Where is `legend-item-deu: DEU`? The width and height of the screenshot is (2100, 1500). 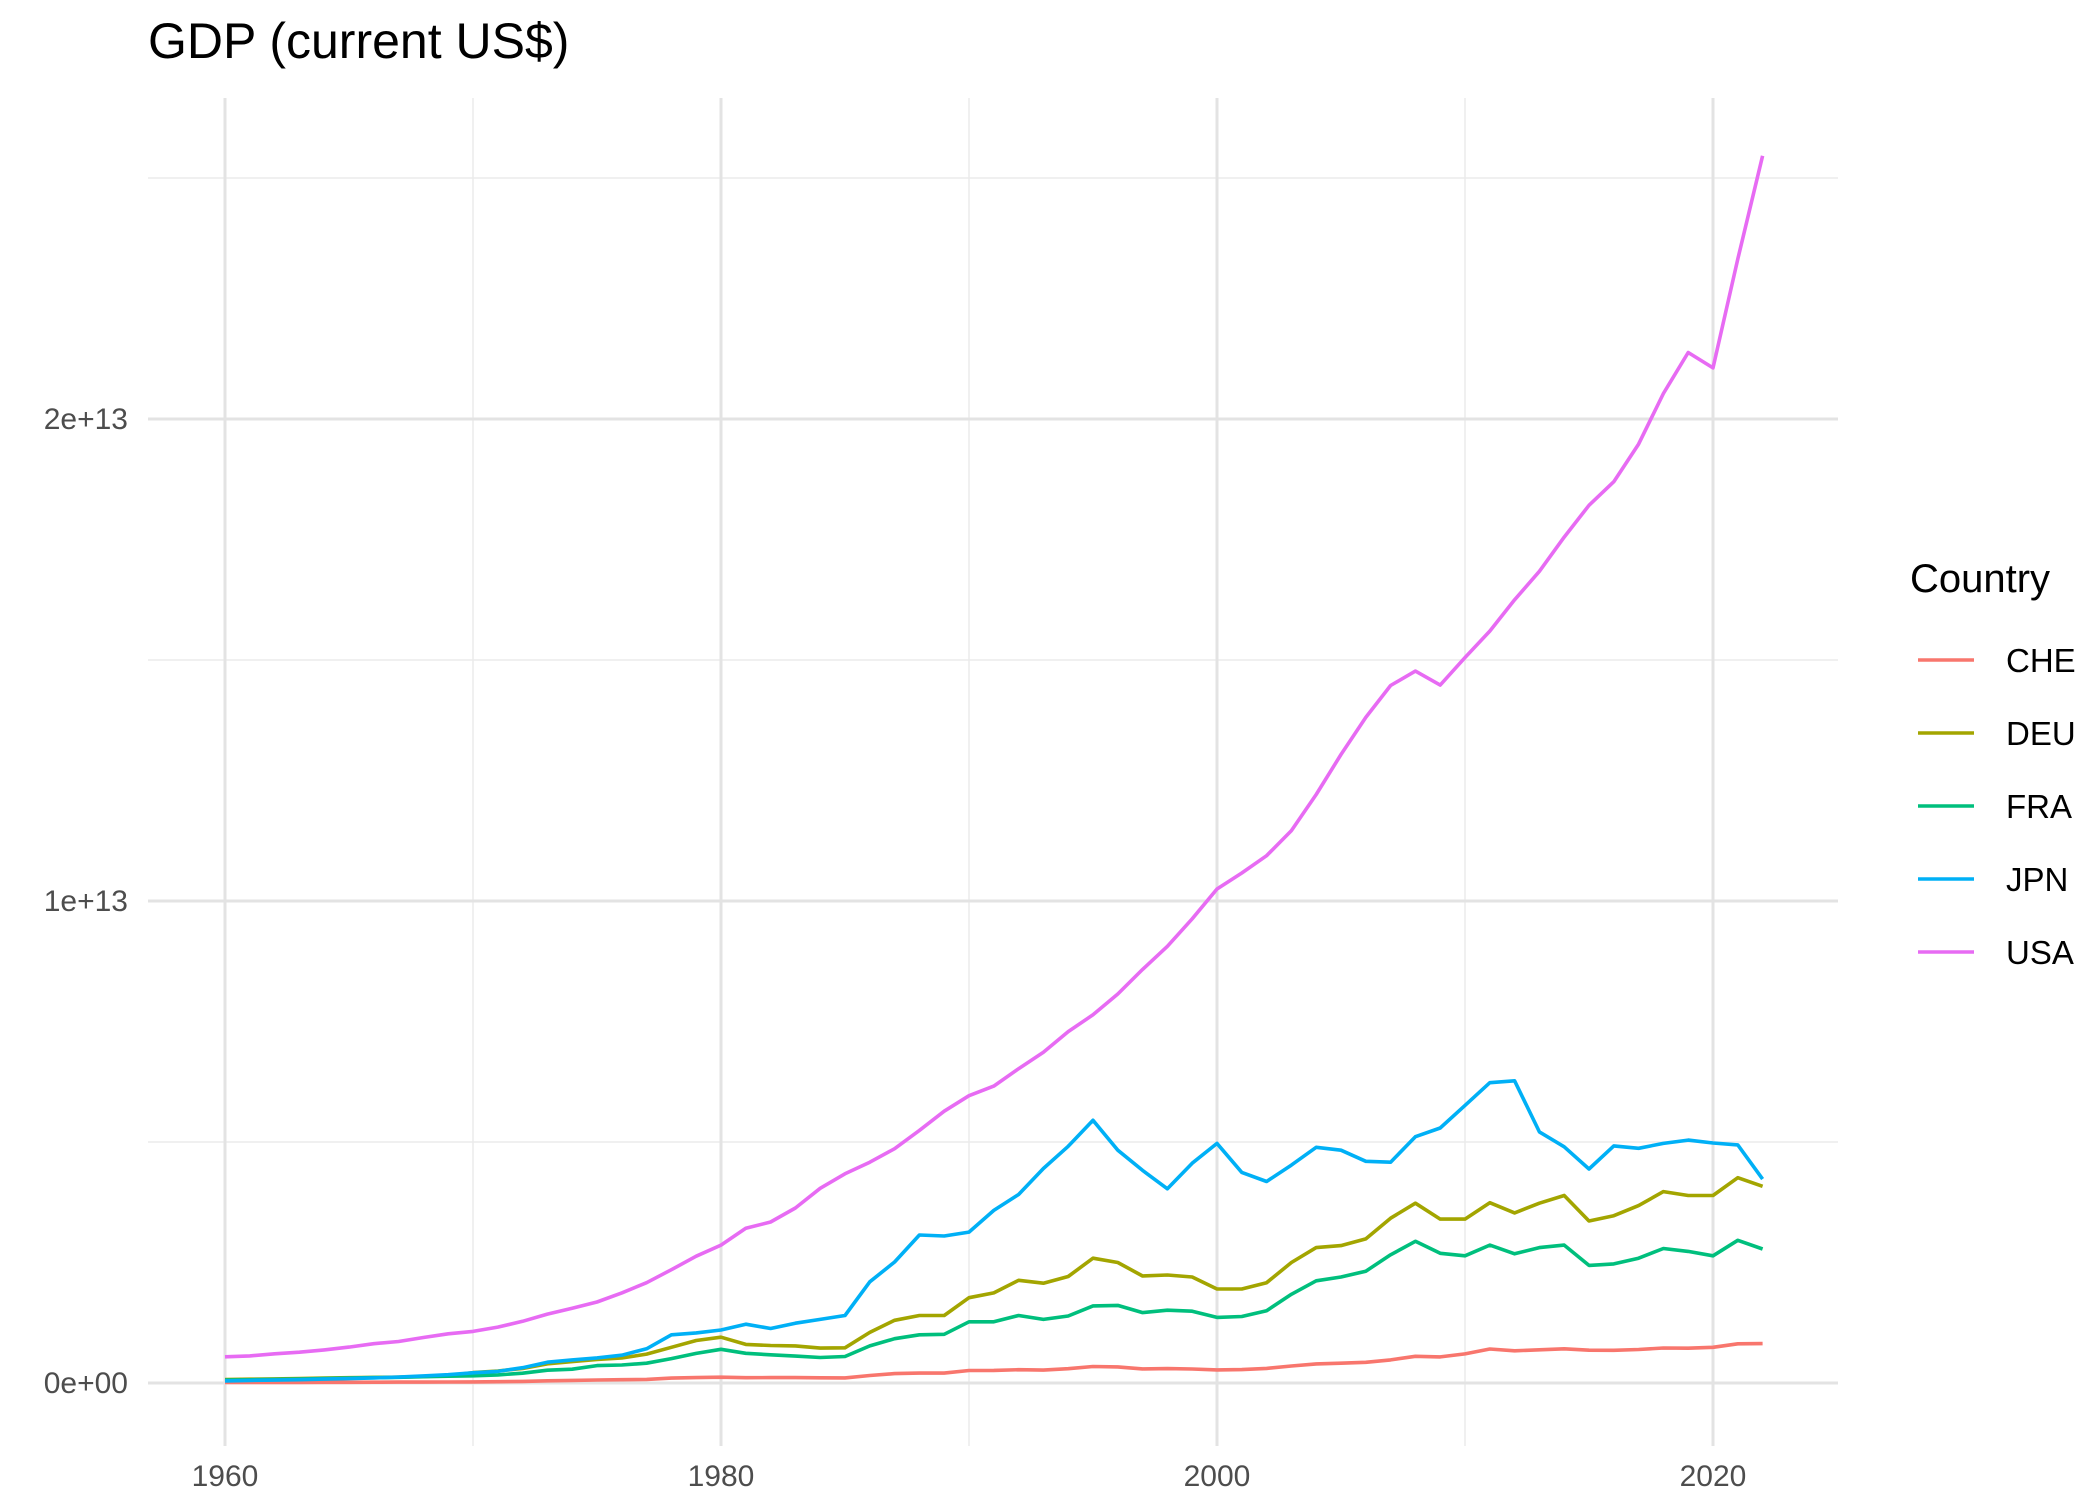
legend-item-deu: DEU is located at coordinates (1997, 733).